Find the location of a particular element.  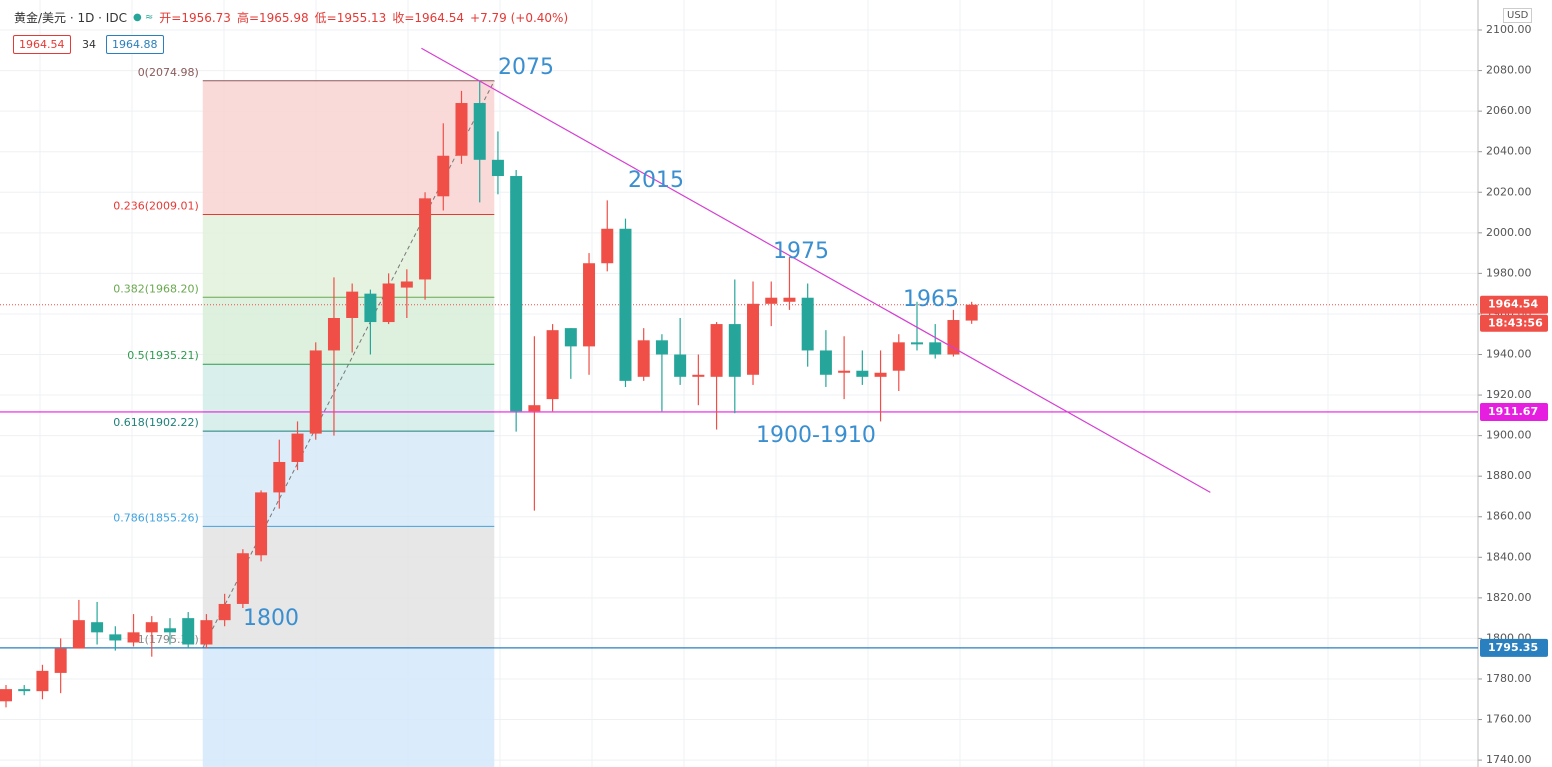

y-tick-label: 1840.00 is located at coordinates (1509, 556).